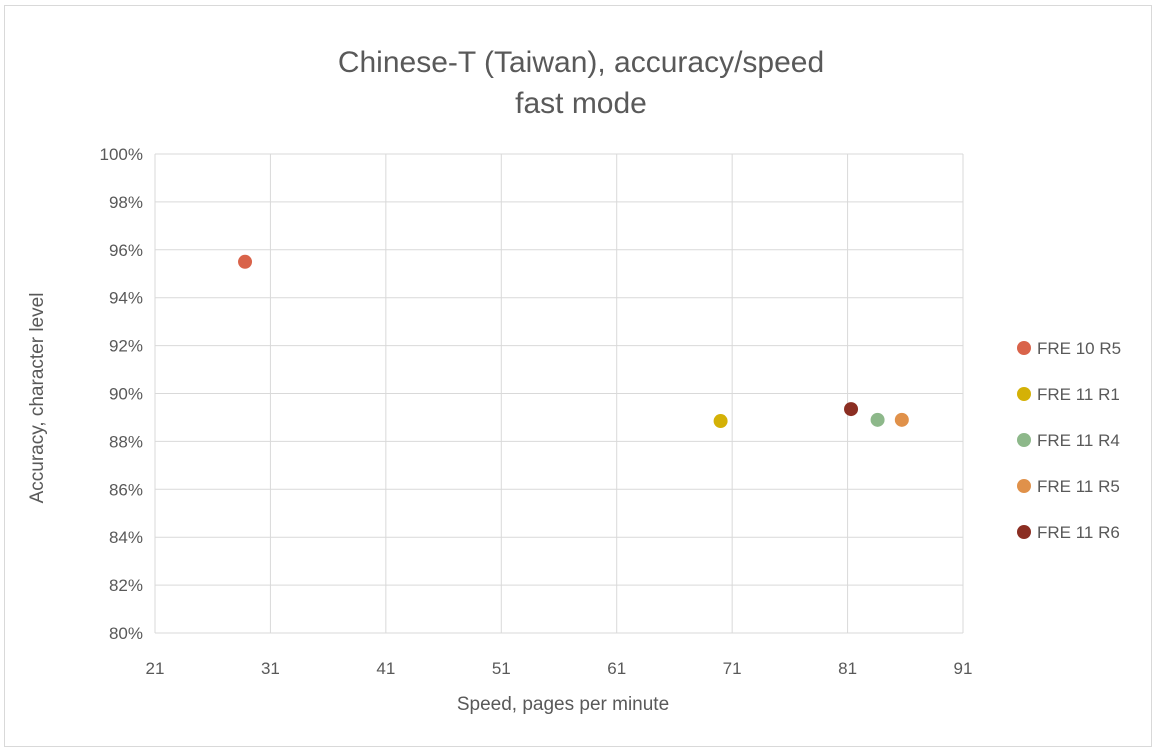 The width and height of the screenshot is (1154, 749). I want to click on x-tick-label: 31, so click(270, 668).